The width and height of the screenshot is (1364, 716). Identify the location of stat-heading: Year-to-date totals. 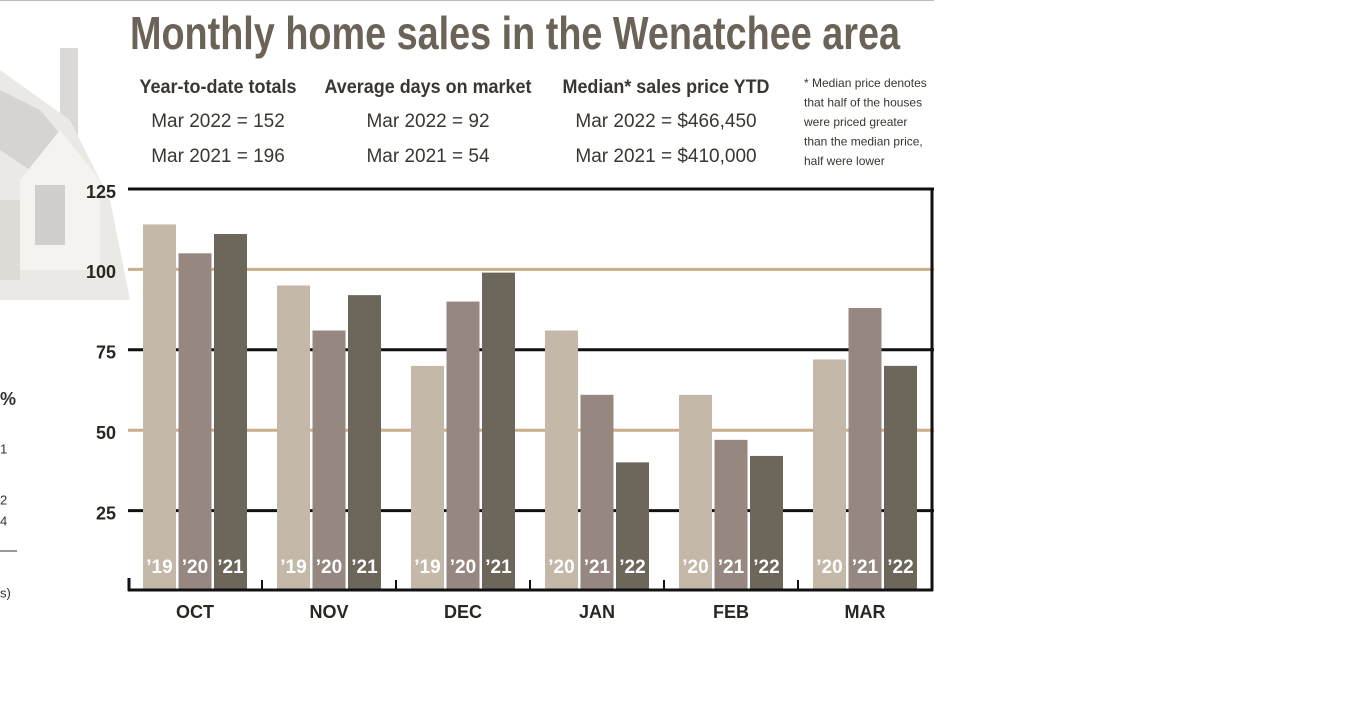
(218, 87).